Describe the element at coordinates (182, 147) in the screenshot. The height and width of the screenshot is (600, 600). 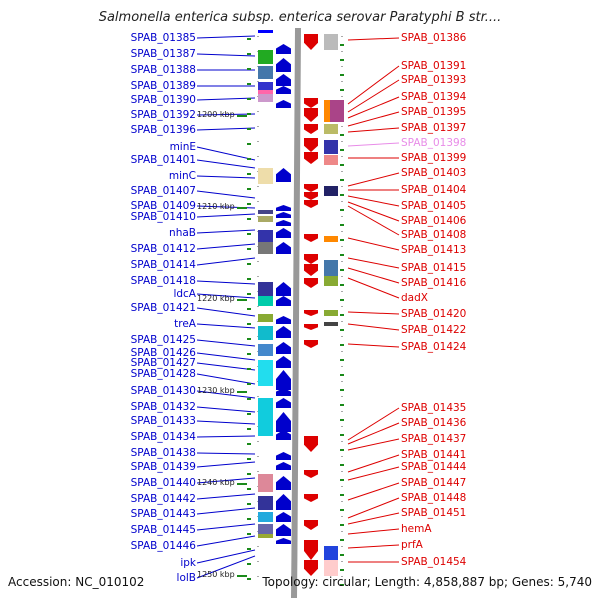
I see `gene-label-forward: minE` at that location.